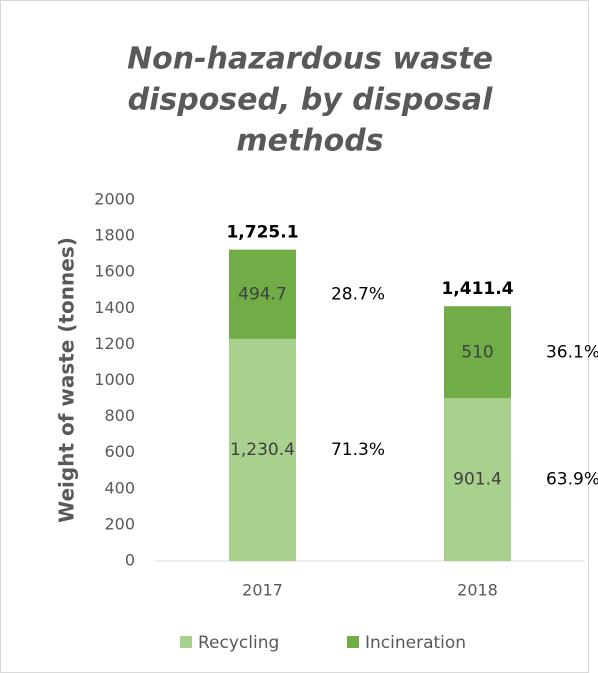  Describe the element at coordinates (114, 379) in the screenshot. I see `y-tick-label: 1000` at that location.